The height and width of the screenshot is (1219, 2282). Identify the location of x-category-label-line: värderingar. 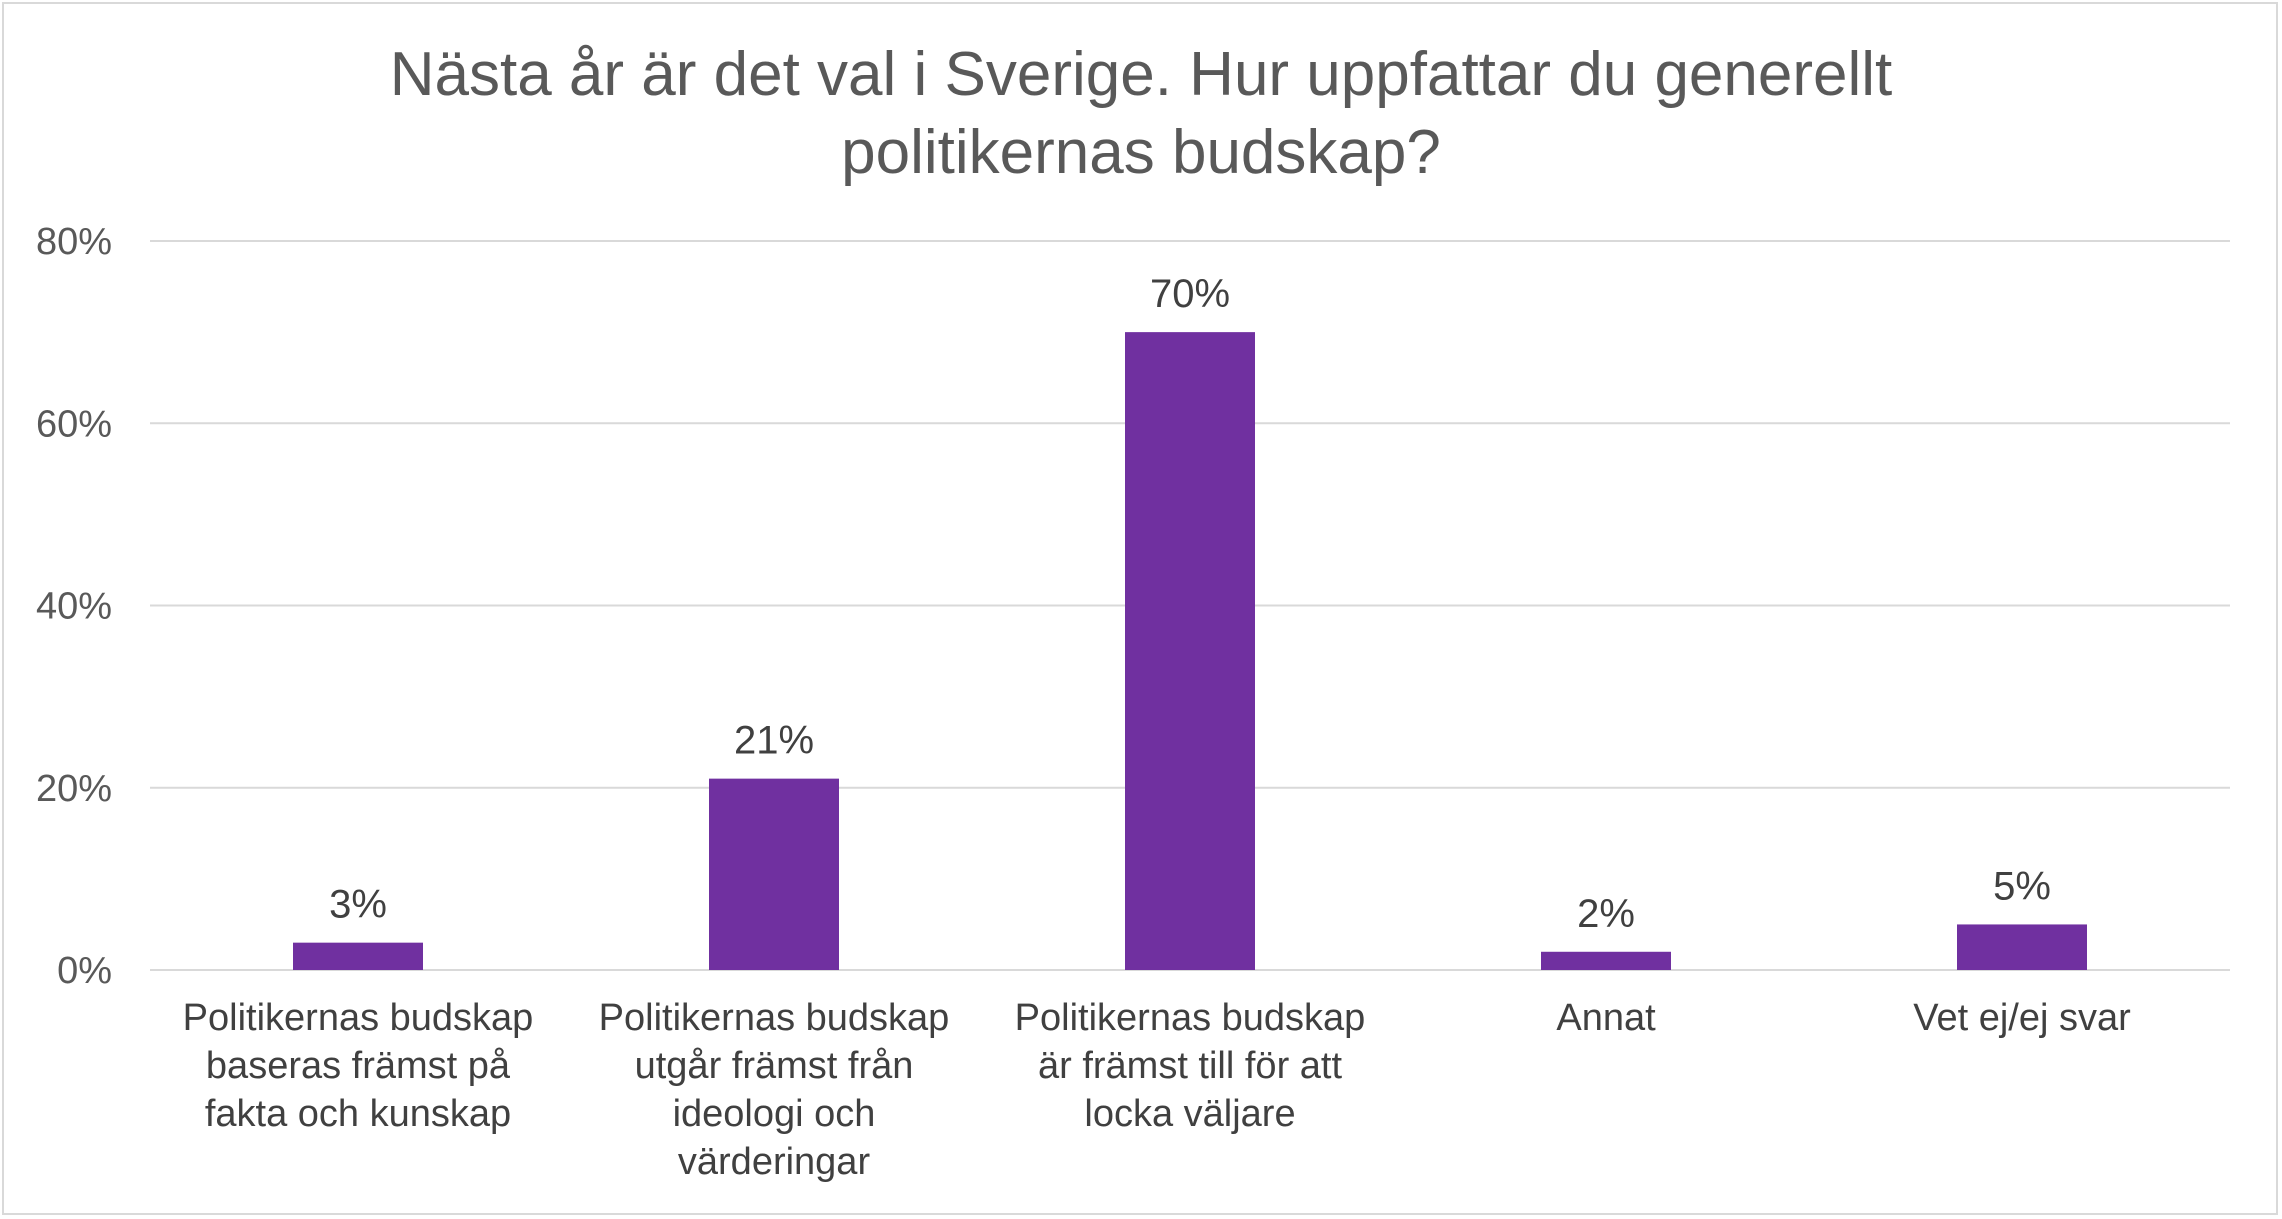
(774, 1162).